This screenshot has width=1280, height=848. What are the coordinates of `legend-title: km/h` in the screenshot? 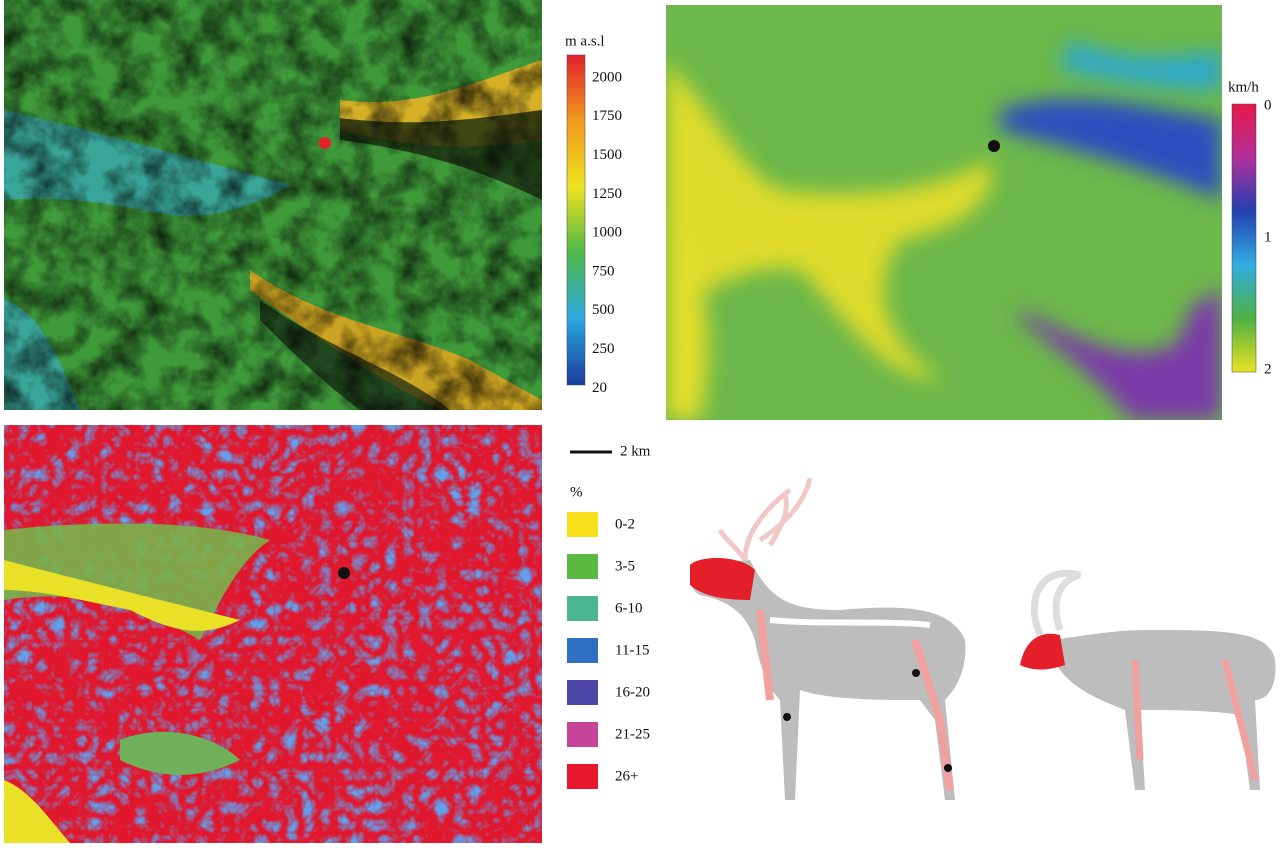 It's located at (1243, 87).